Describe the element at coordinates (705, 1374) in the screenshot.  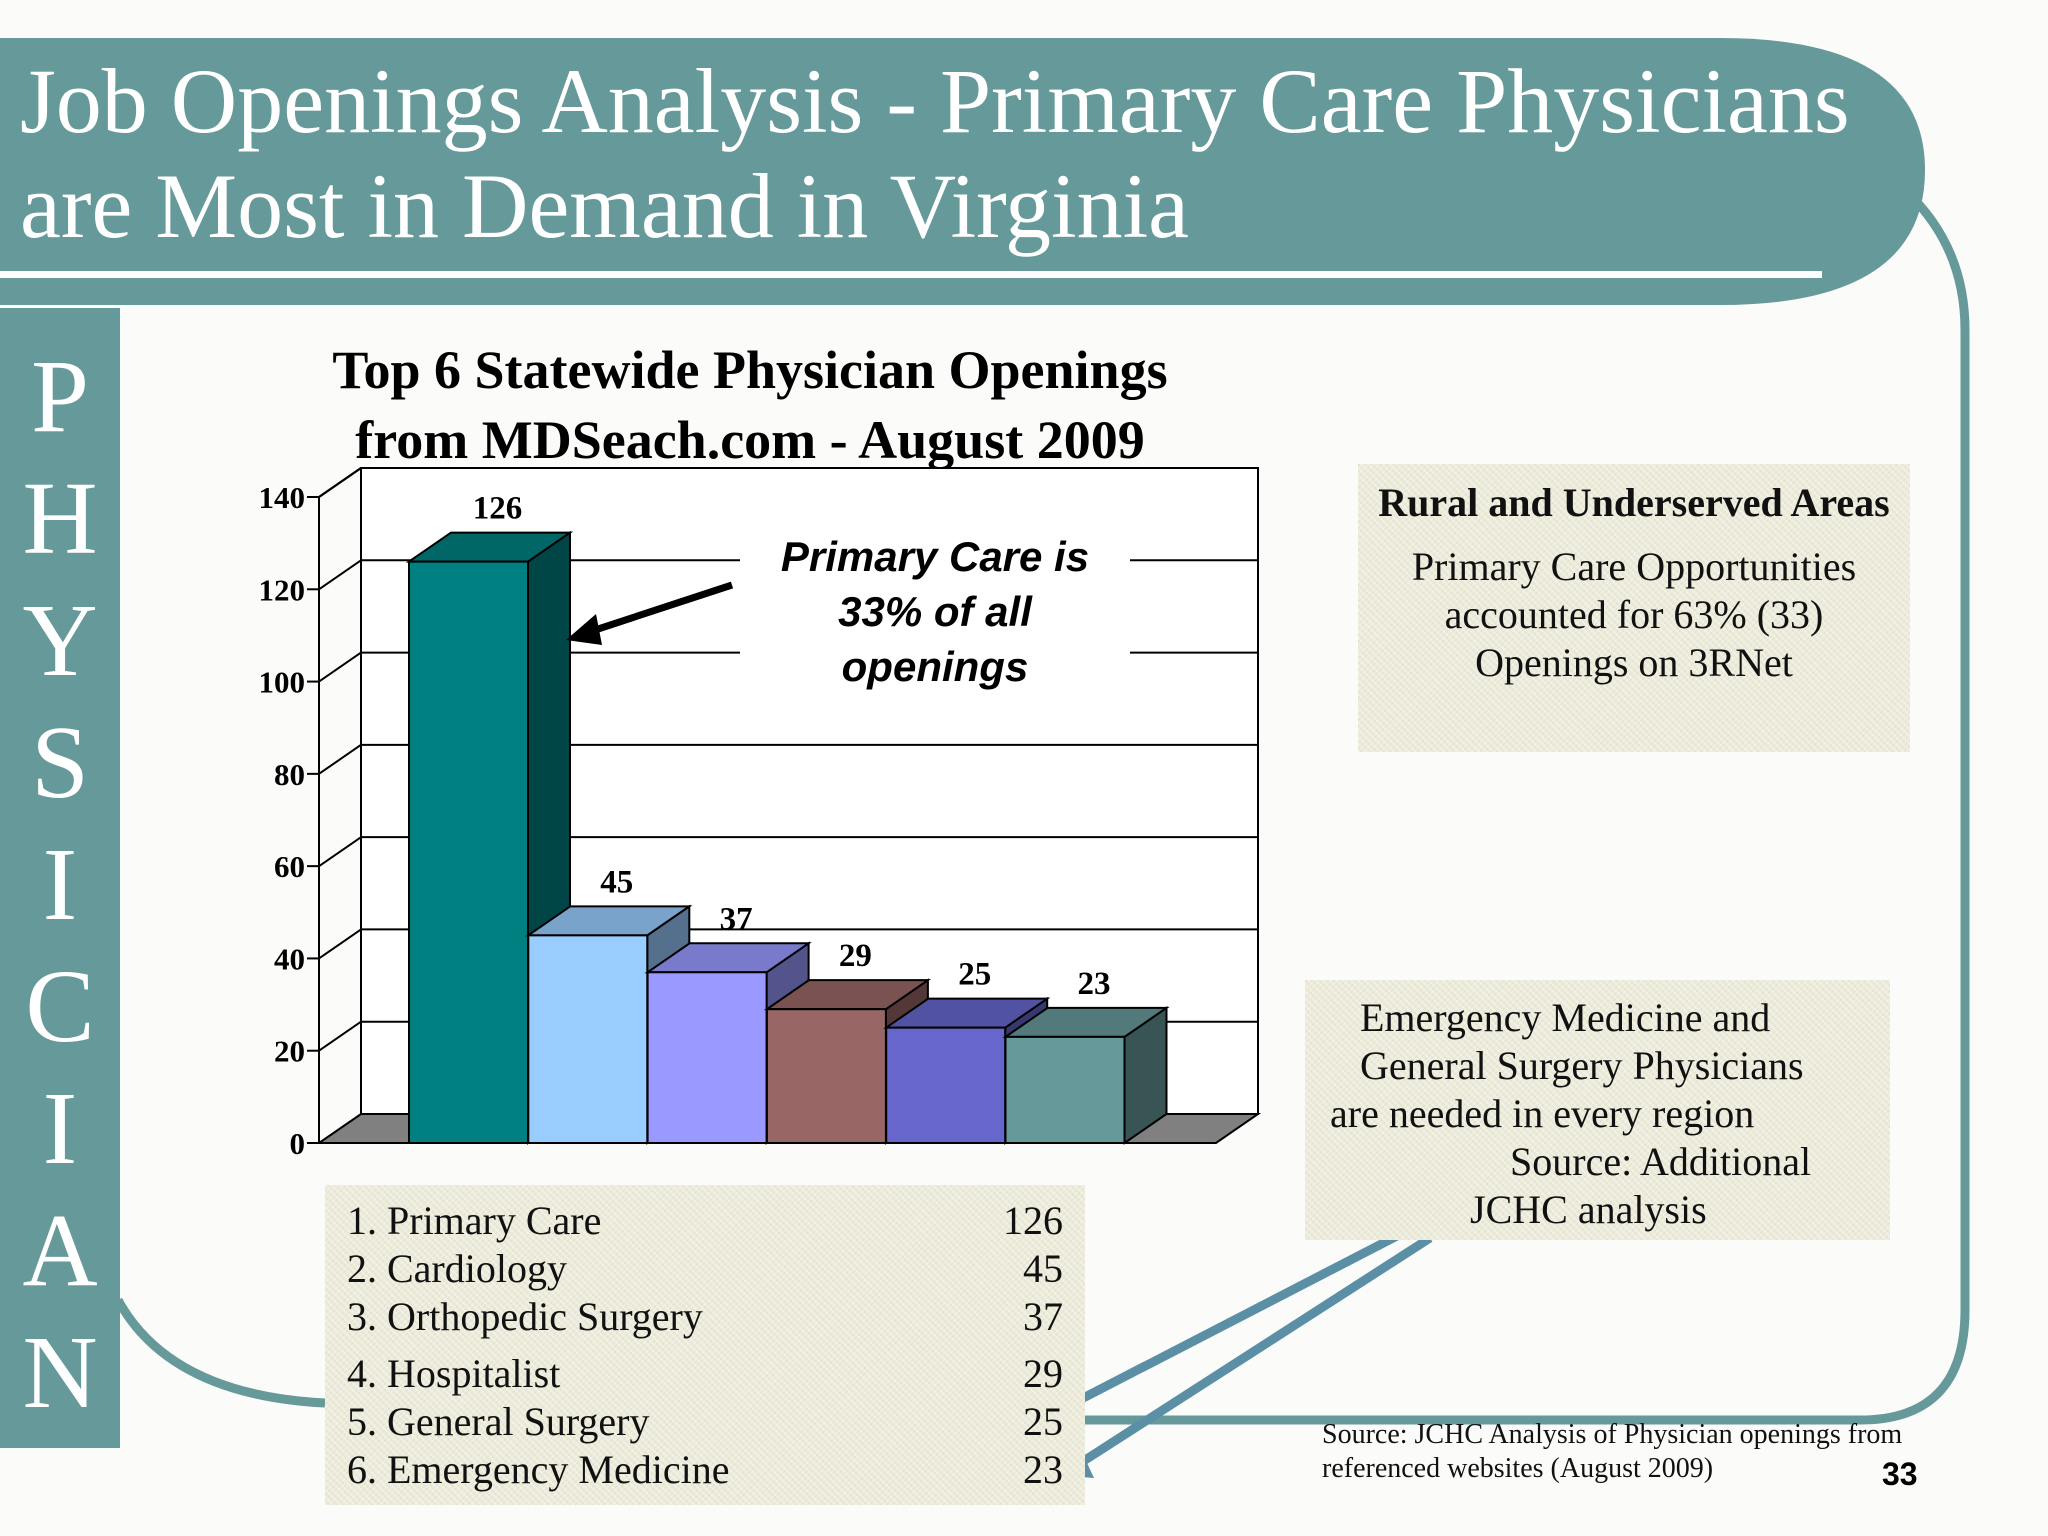
I see `list-item: 4. Hospitalist 29` at that location.